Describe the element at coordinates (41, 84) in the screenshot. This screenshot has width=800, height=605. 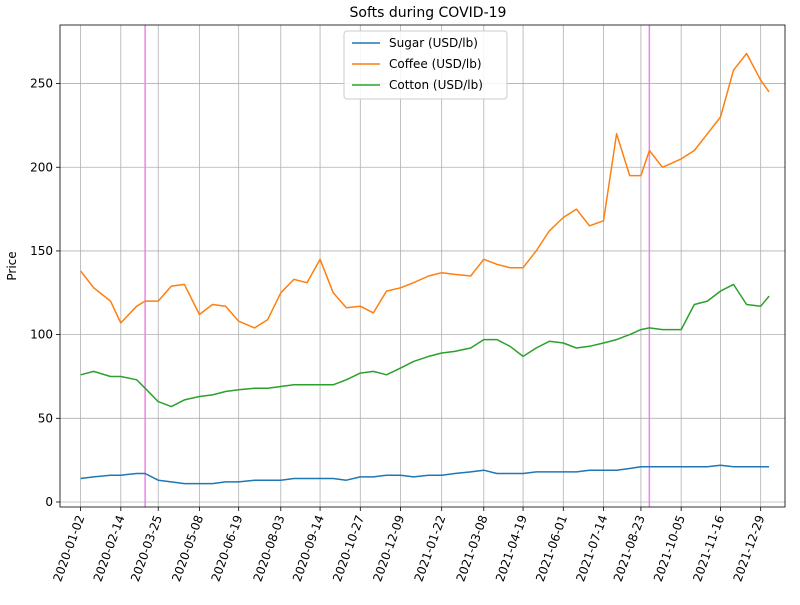
I see `y-tick-label: 250` at that location.